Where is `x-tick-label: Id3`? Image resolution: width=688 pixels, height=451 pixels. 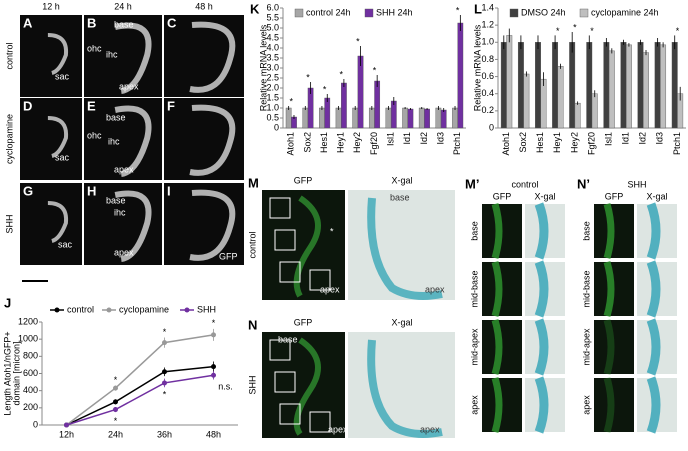
x-tick-label: Id3 is located at coordinates (660, 138).